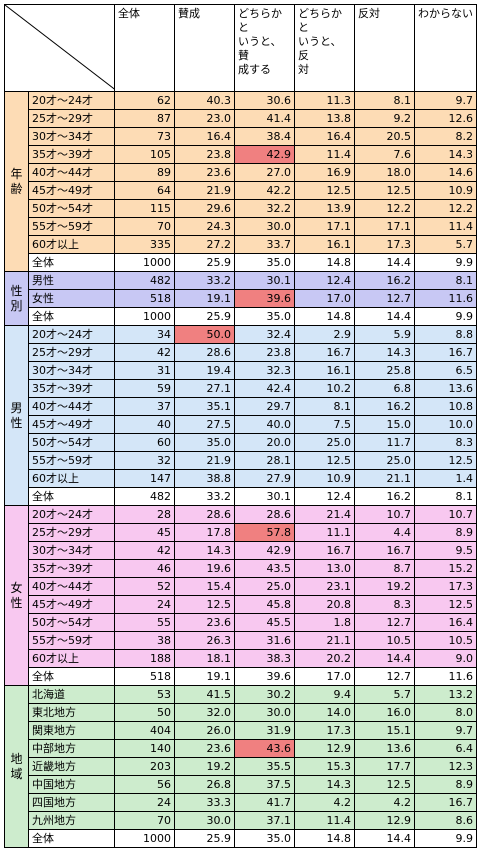  I want to click on count-cell: 89, so click(144, 172).